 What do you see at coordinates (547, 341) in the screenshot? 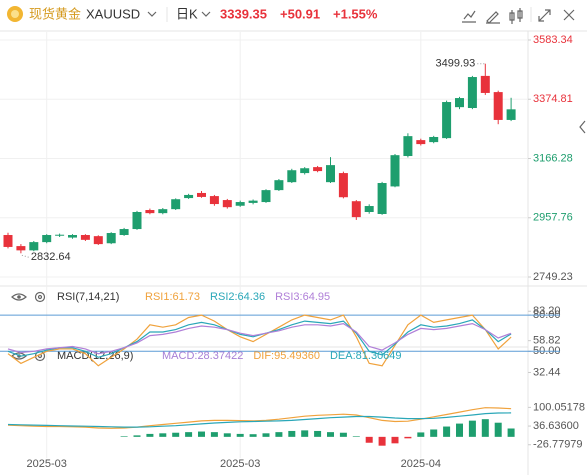
I see `y-tick-label: 58.82` at bounding box center [547, 341].